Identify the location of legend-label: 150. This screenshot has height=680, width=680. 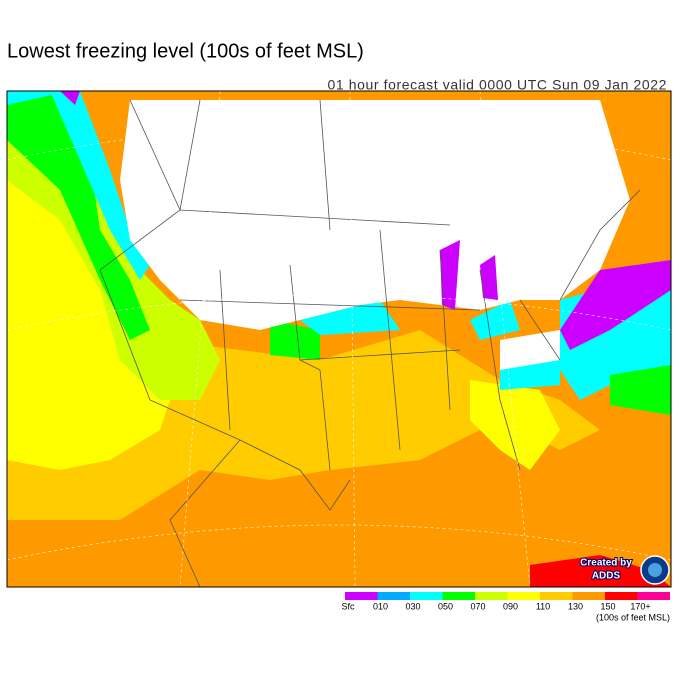
(607, 606).